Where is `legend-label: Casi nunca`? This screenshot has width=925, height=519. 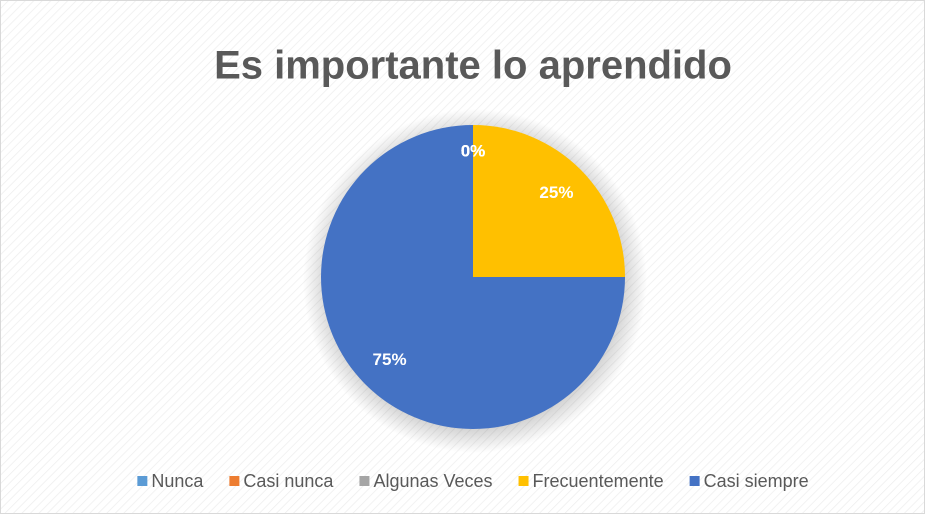 legend-label: Casi nunca is located at coordinates (288, 481).